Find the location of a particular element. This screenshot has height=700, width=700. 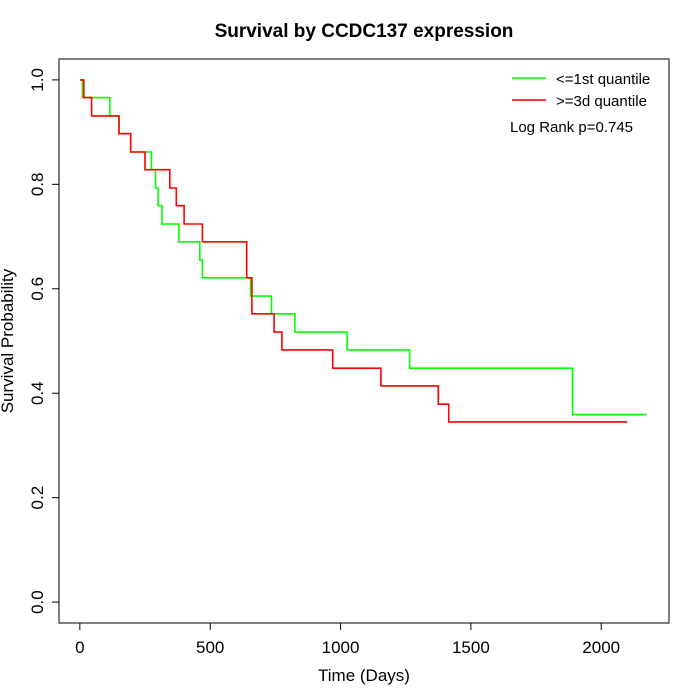

legend-label-series-1: >=3d quantile is located at coordinates (601, 101).